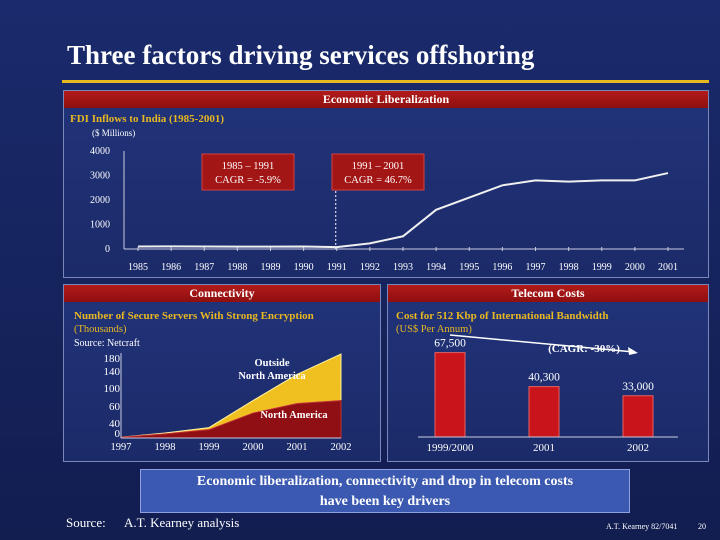 Image resolution: width=720 pixels, height=540 pixels. I want to click on outside-north-america-label: Outside, so click(271, 363).